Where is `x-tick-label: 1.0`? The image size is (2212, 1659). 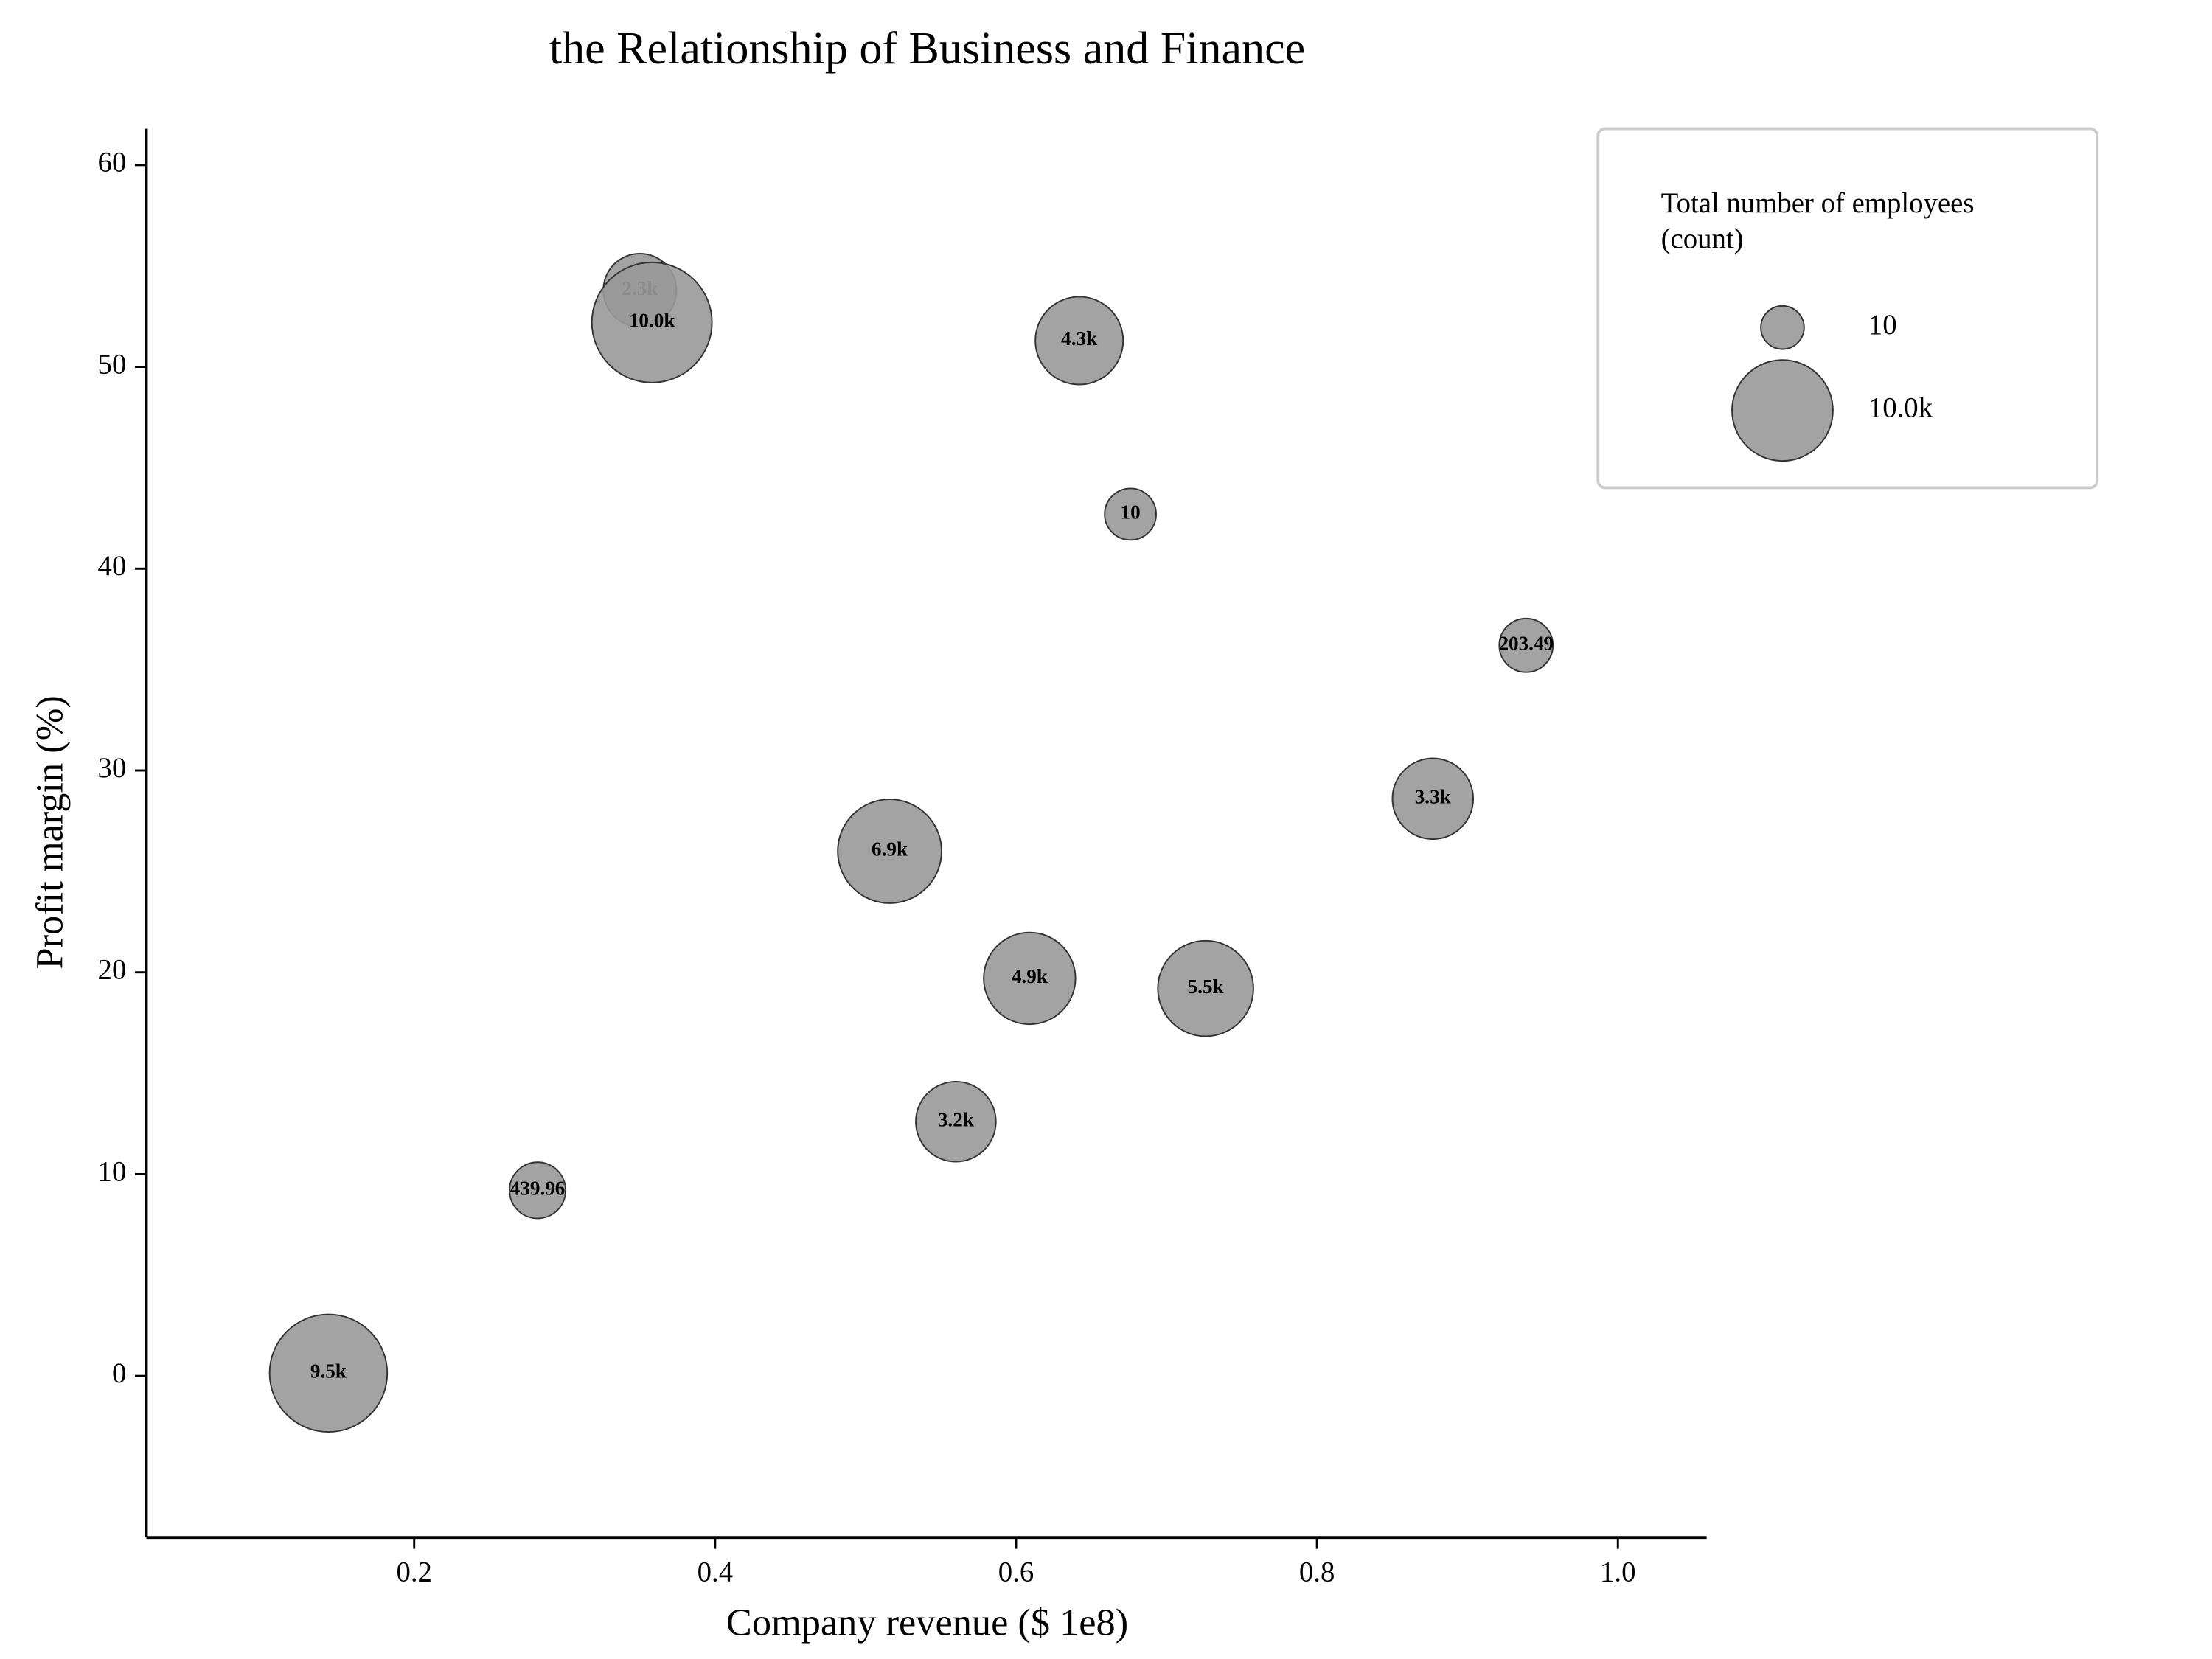 x-tick-label: 1.0 is located at coordinates (1617, 1571).